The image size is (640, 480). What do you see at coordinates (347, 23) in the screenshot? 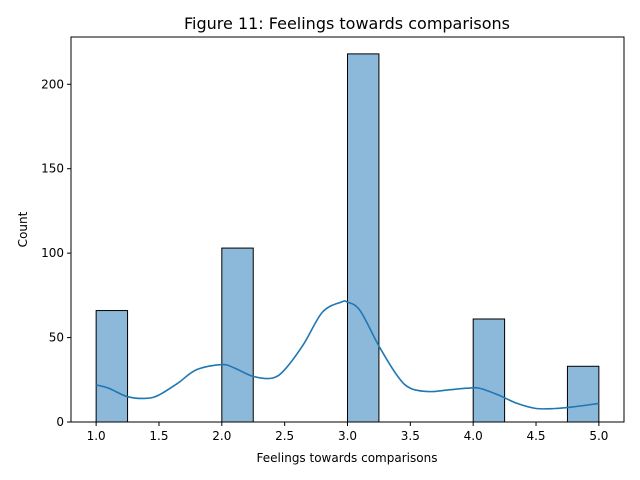
I see `chart-title: Figure 11: Feelings towards comparisons` at bounding box center [347, 23].